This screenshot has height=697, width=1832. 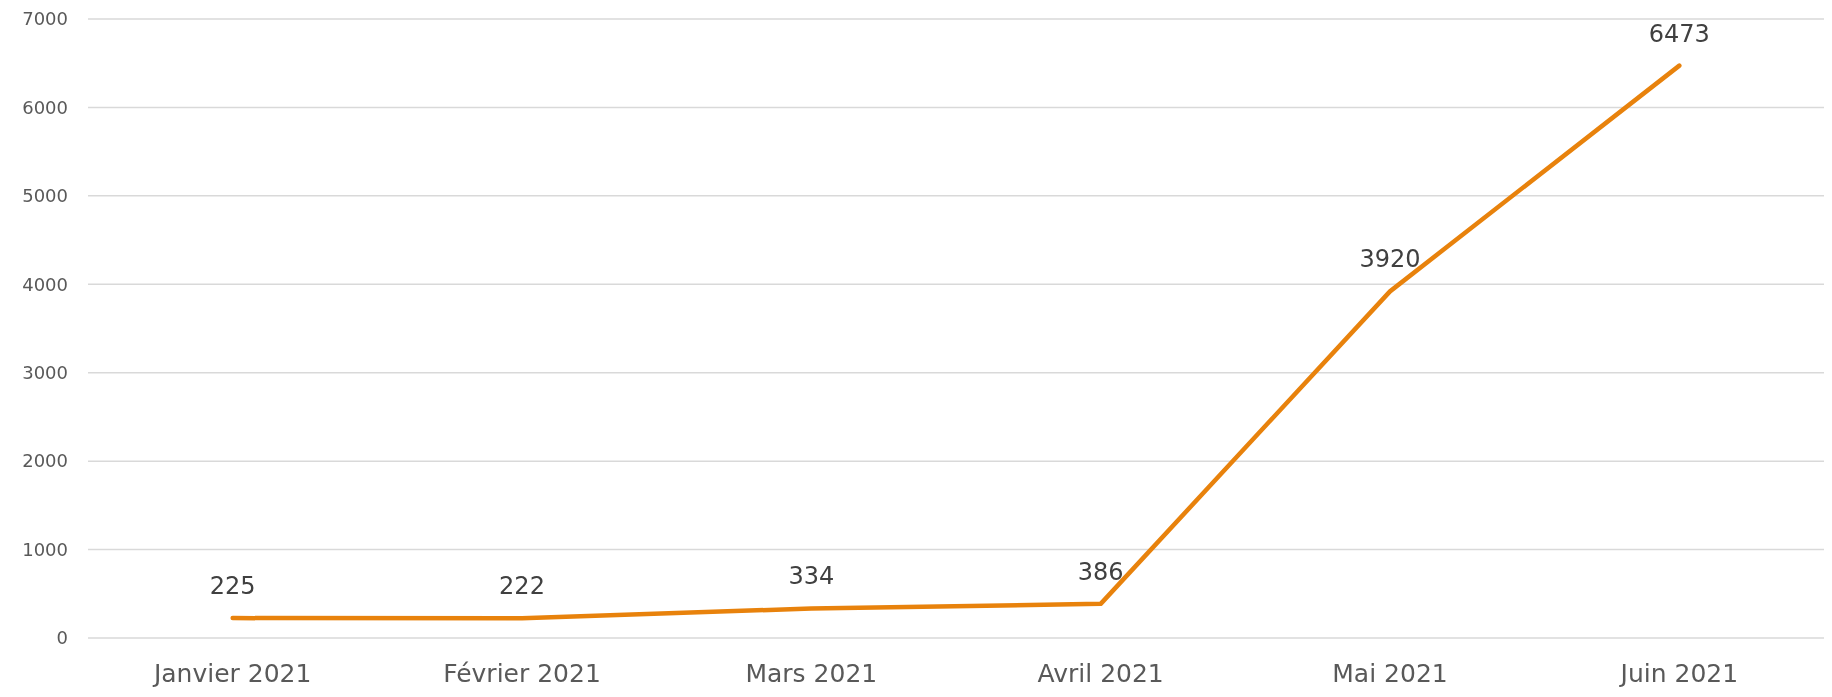 What do you see at coordinates (1390, 259) in the screenshot?
I see `data-label: 3920` at bounding box center [1390, 259].